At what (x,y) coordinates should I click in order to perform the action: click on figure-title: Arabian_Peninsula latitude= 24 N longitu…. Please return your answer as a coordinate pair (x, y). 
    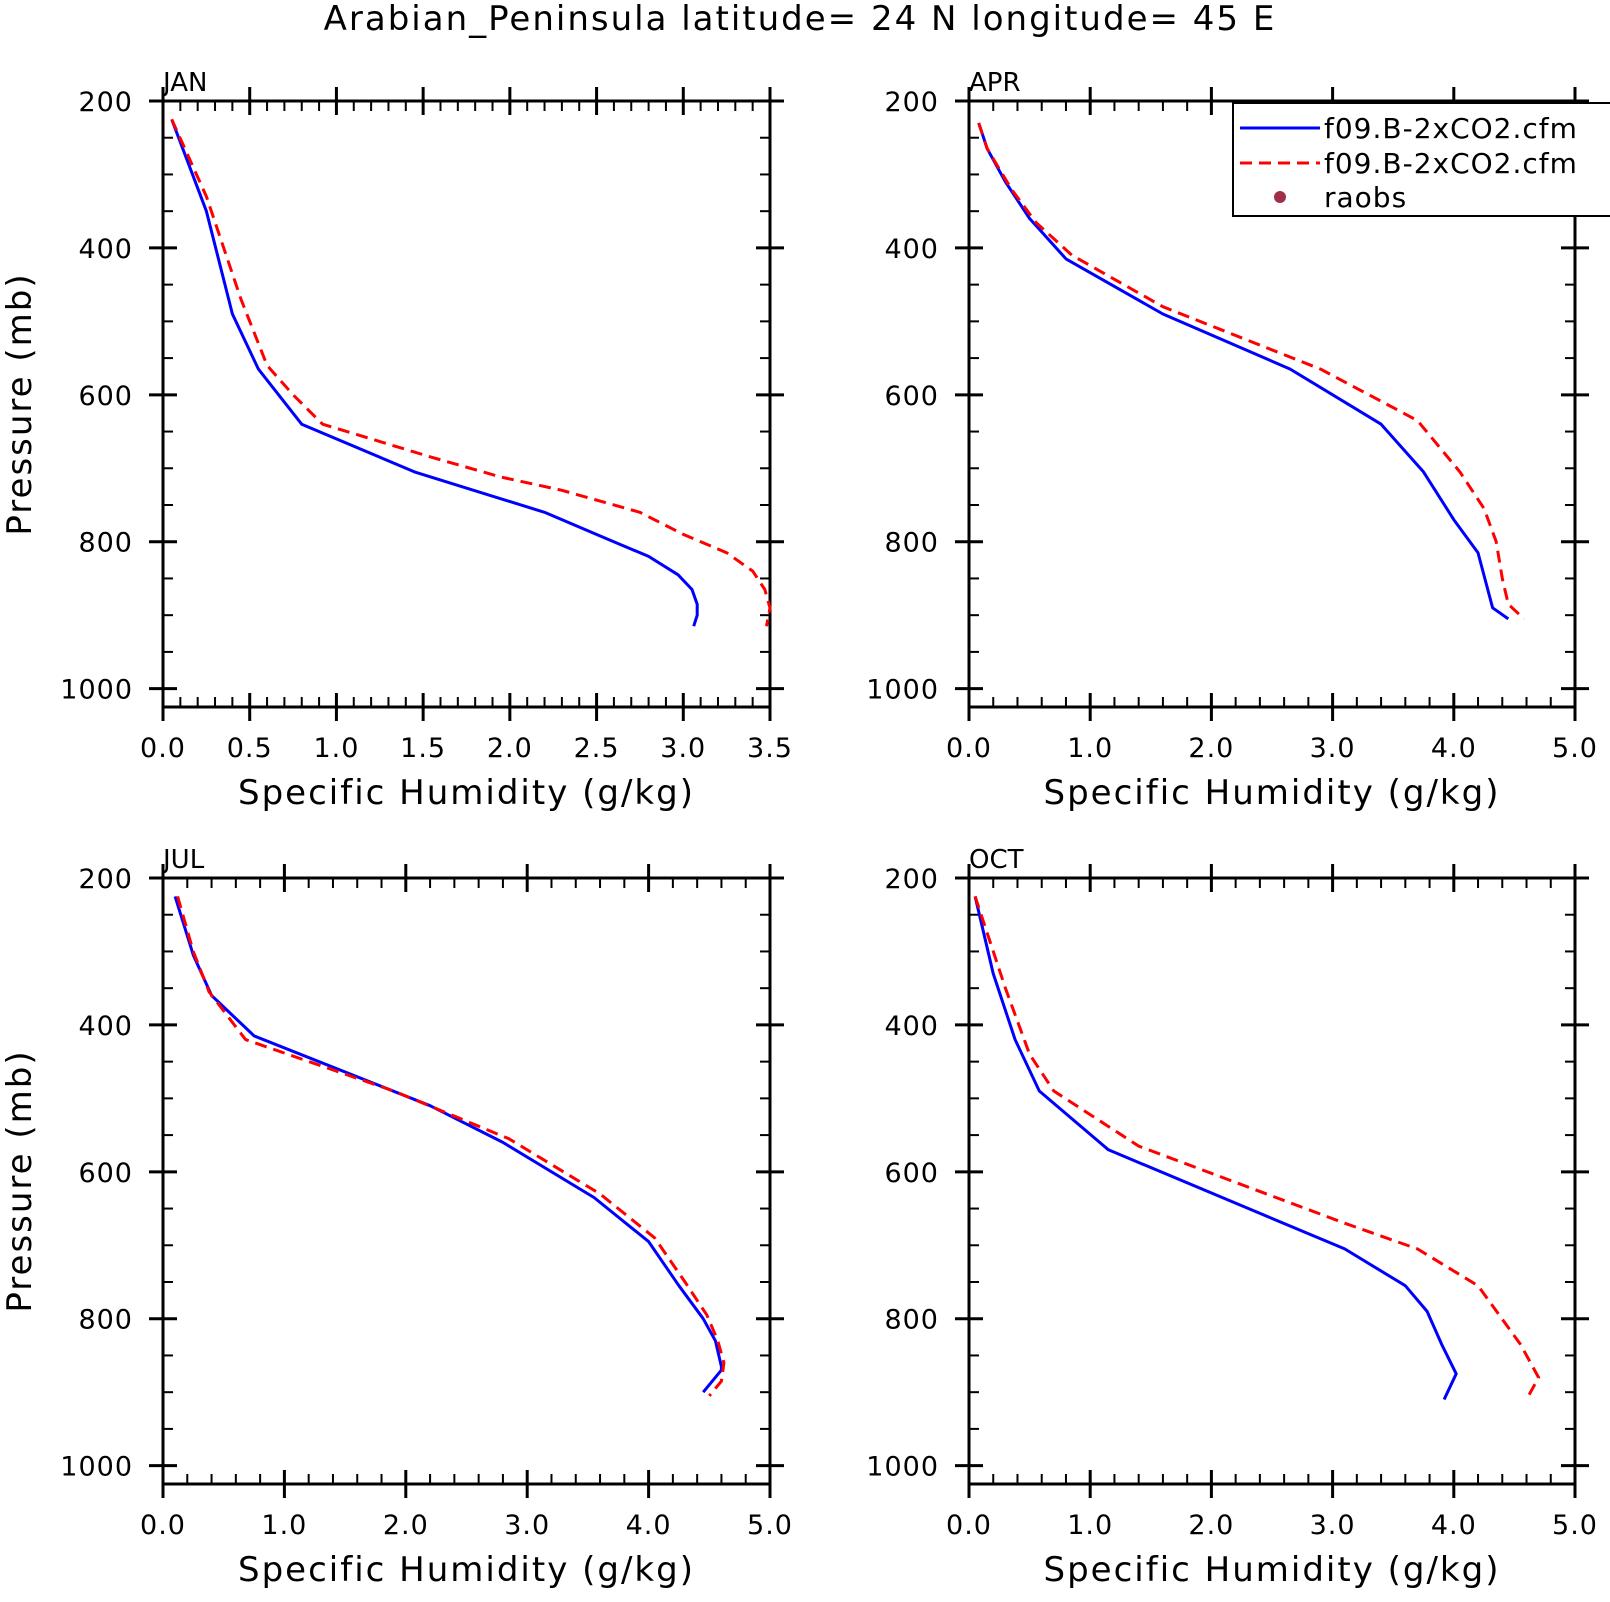
    Looking at the image, I should click on (800, 19).